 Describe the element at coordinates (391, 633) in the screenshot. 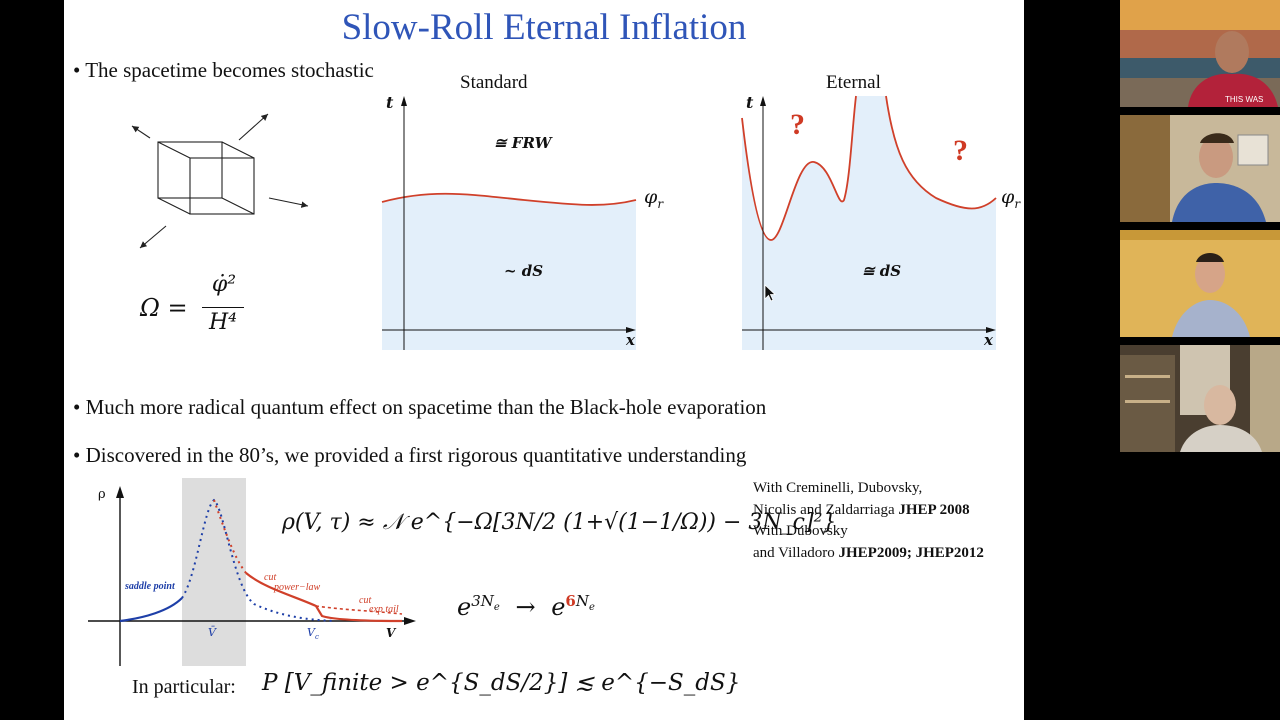

I see `v-axis-label: V` at that location.